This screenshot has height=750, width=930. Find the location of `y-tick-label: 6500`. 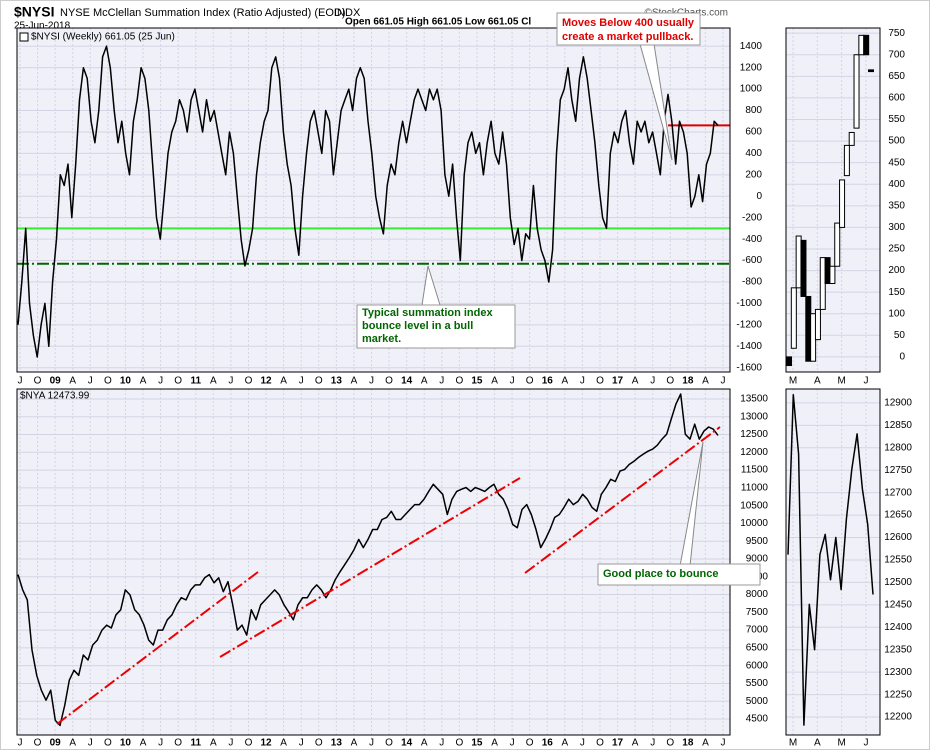

y-tick-label: 6500 is located at coordinates (757, 648).